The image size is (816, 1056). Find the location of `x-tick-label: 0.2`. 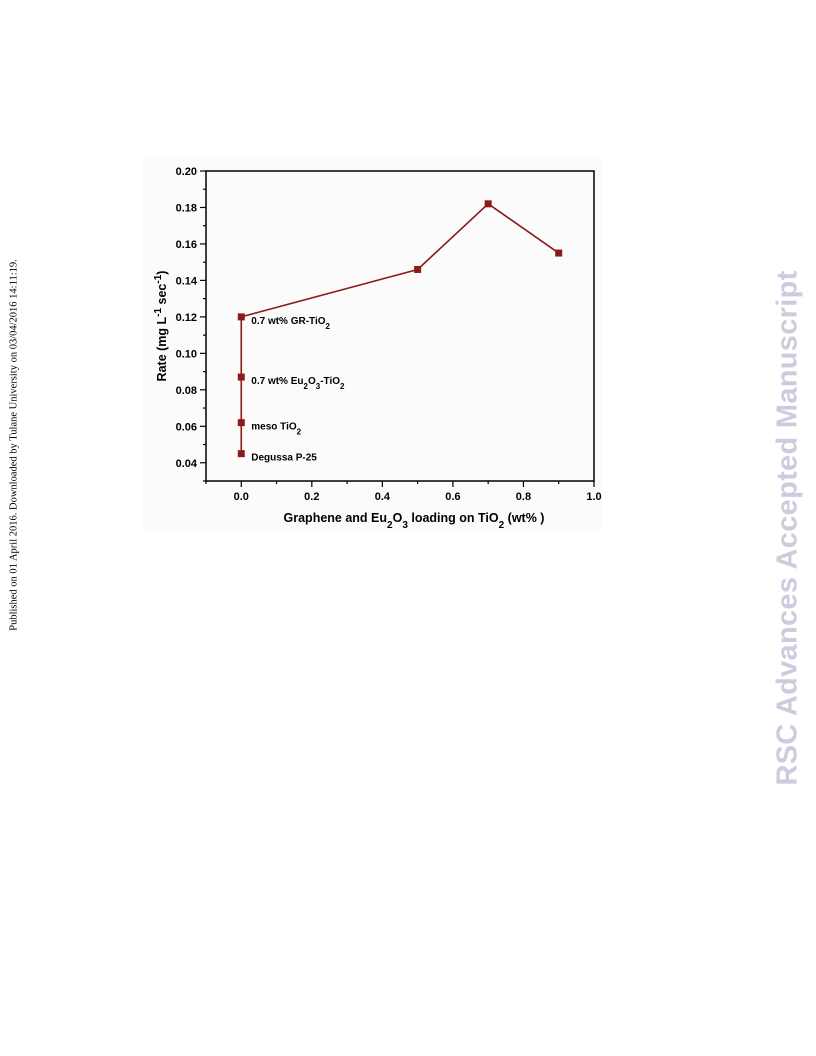

x-tick-label: 0.2 is located at coordinates (311, 497).